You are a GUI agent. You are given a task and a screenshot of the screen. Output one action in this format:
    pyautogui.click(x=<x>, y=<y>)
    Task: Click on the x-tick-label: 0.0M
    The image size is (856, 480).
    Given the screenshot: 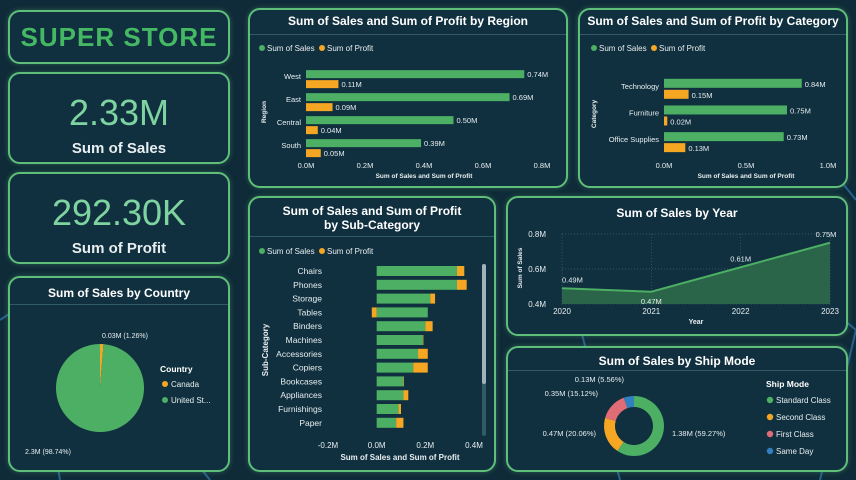 What is the action you would take?
    pyautogui.click(x=664, y=165)
    